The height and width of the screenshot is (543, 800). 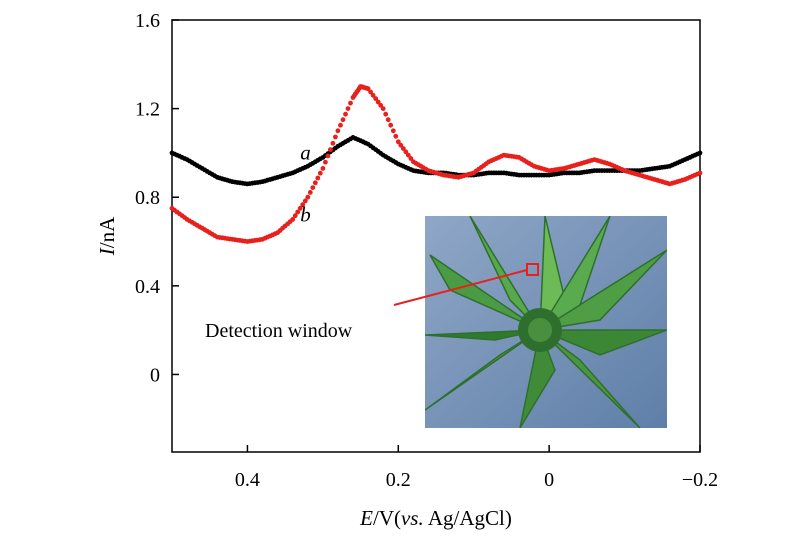 What do you see at coordinates (700, 480) in the screenshot?
I see `x-tick-label: −0.2` at bounding box center [700, 480].